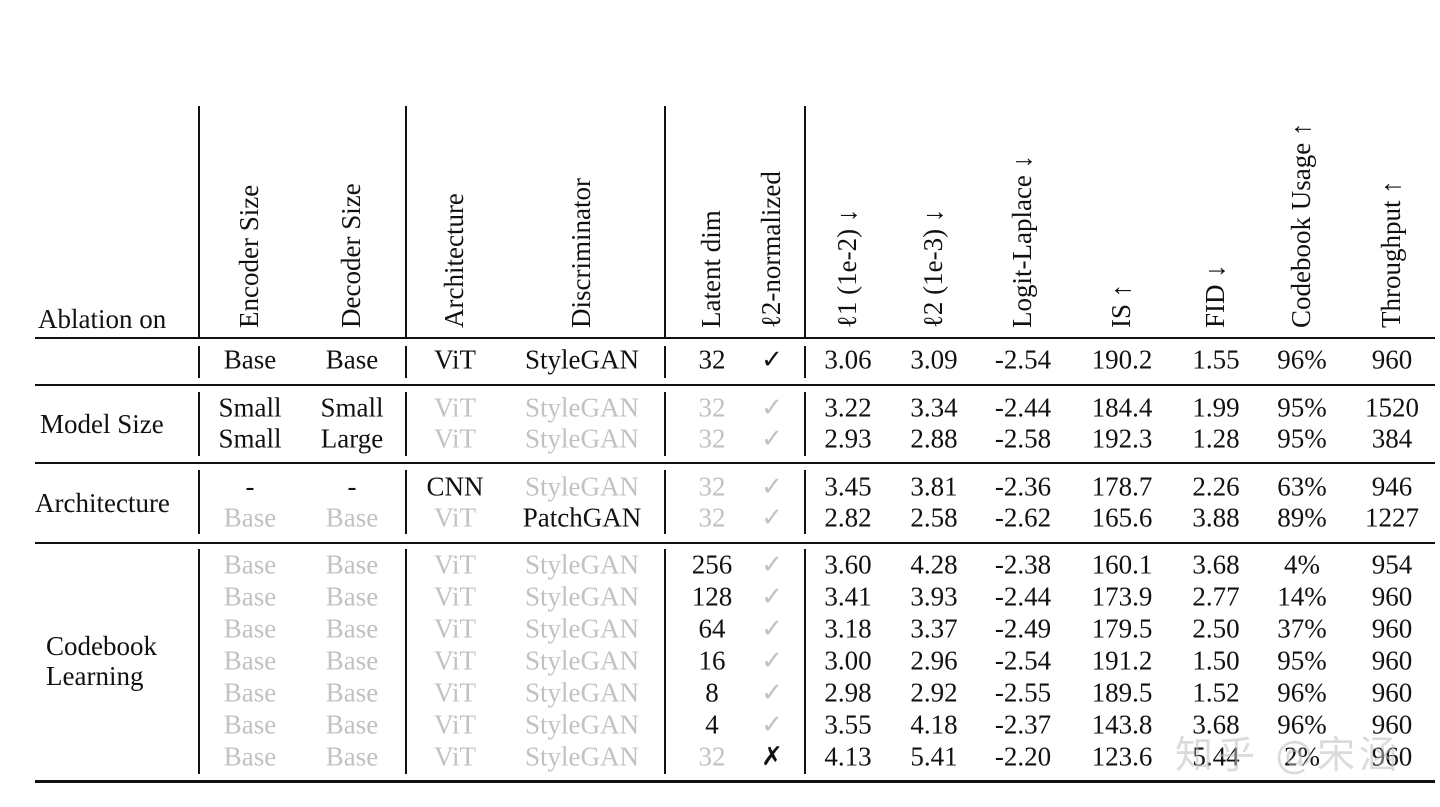  I want to click on table-cell: 2.92, so click(934, 692).